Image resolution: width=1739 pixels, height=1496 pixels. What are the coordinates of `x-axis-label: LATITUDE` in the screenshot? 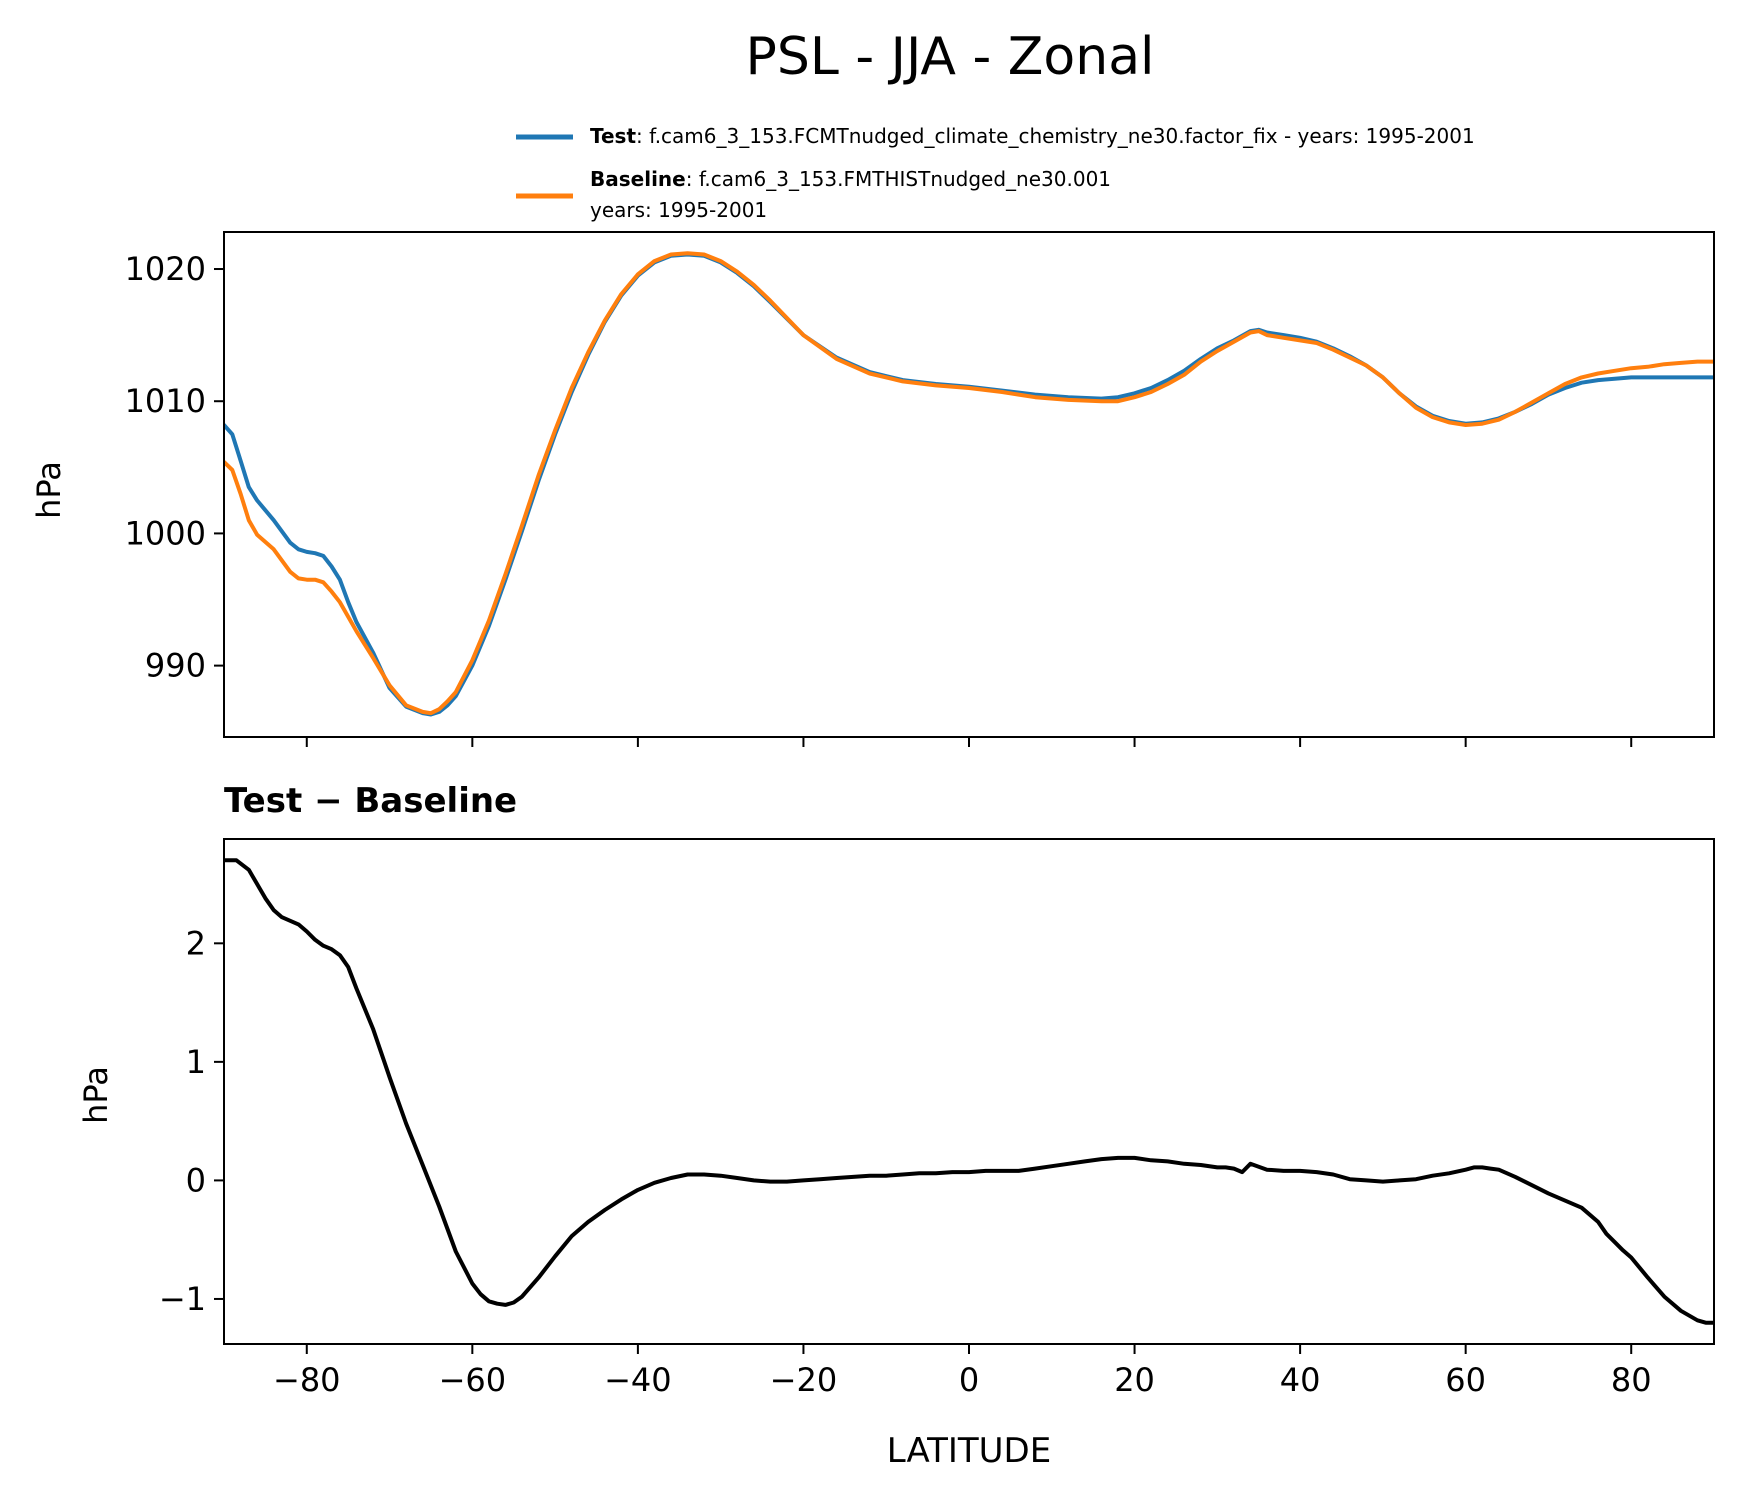 It's located at (969, 1451).